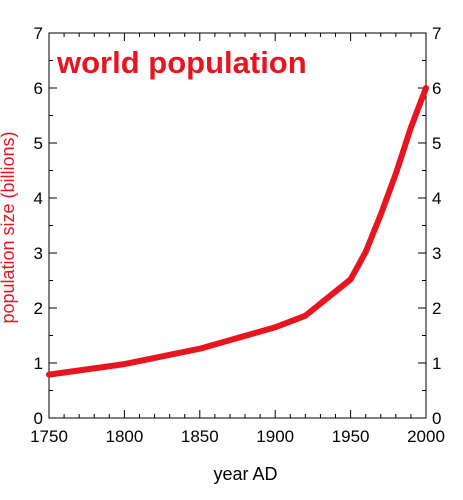 The image size is (463, 500). I want to click on y-tick-label-right: 4, so click(436, 198).